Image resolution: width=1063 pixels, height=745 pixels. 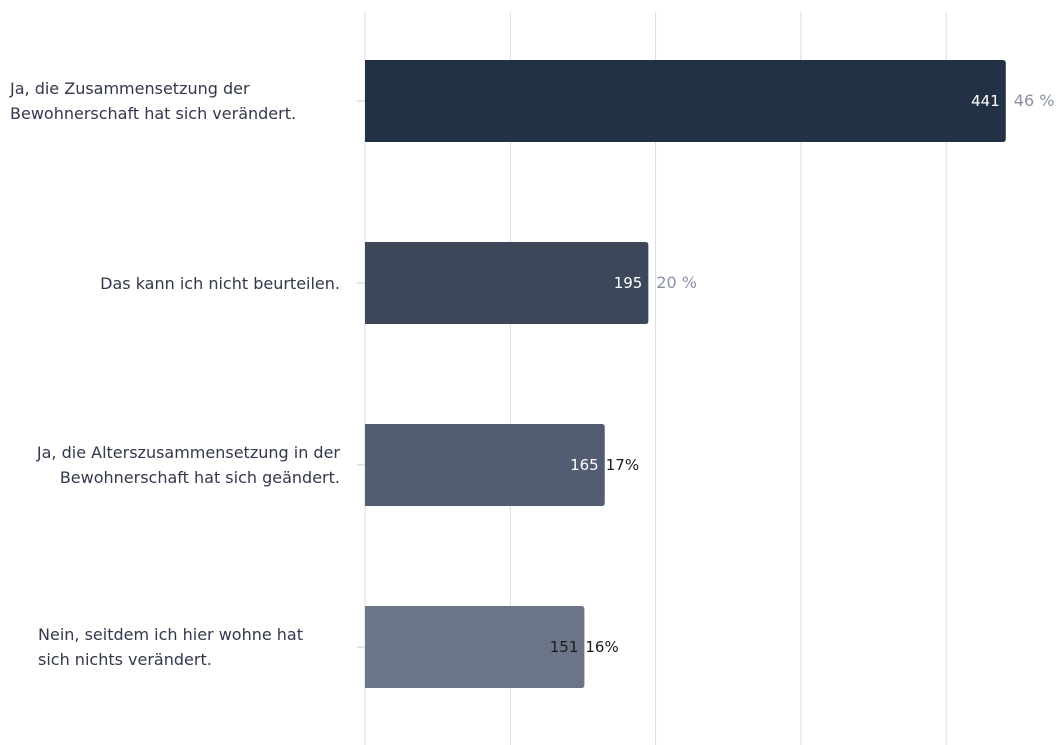 I want to click on value-label-2: 165, so click(x=584, y=465).